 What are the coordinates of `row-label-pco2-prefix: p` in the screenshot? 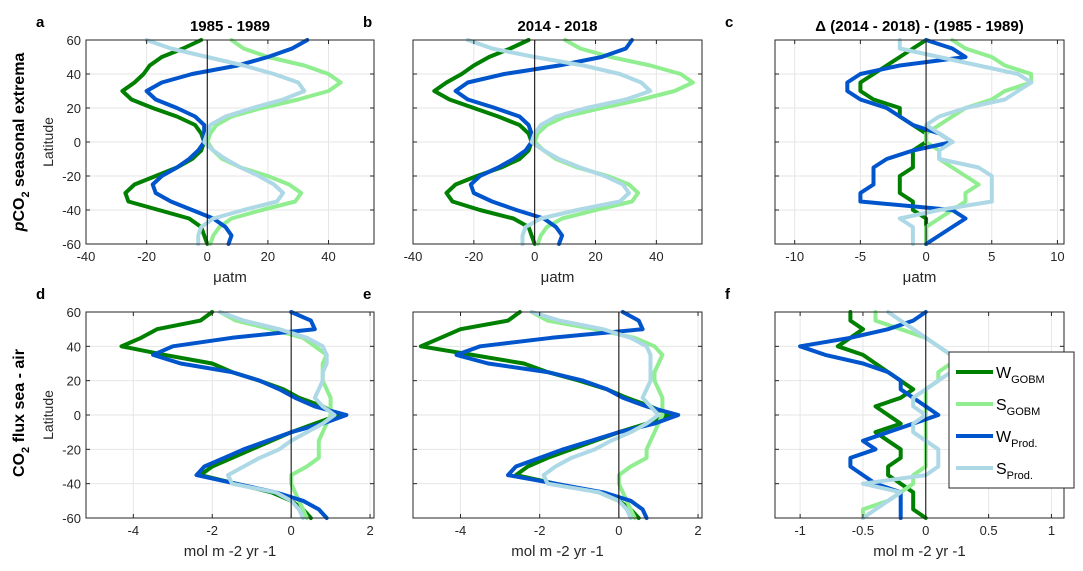 It's located at (19, 226).